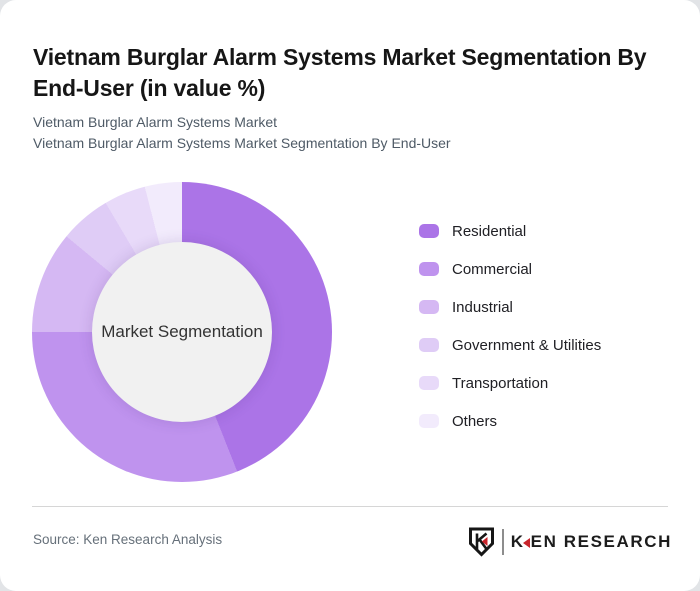 Image resolution: width=700 pixels, height=591 pixels. I want to click on subtitle-market: Vietnam Burglar Alarm Systems Market, so click(155, 122).